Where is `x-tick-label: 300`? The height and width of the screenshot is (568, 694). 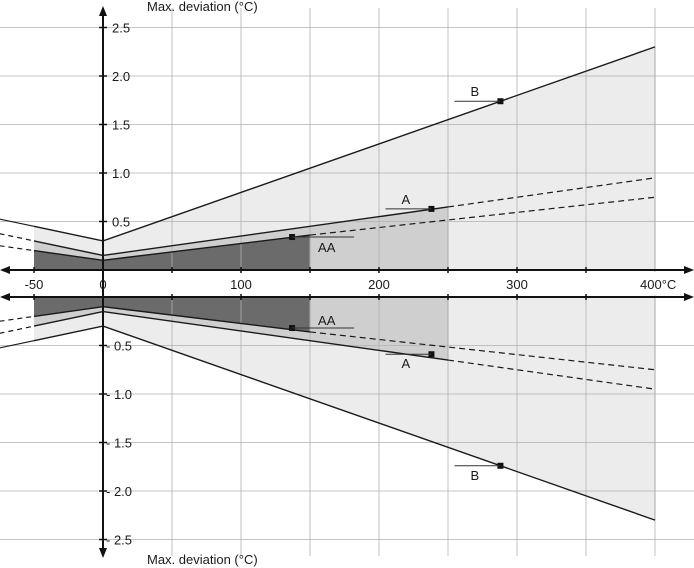 x-tick-label: 300 is located at coordinates (517, 284).